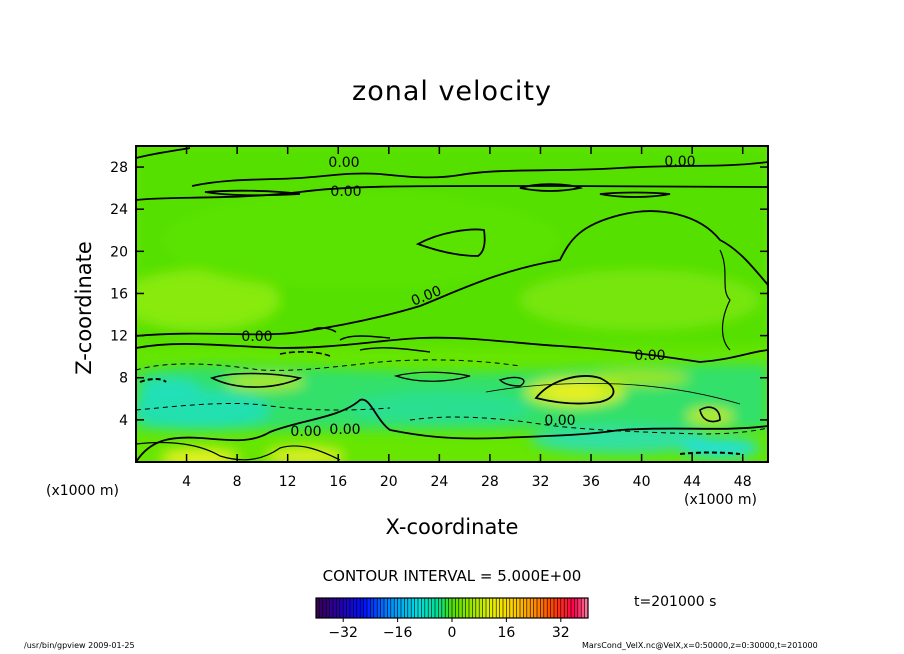  Describe the element at coordinates (237, 482) in the screenshot. I see `x-tick-label: 8` at that location.